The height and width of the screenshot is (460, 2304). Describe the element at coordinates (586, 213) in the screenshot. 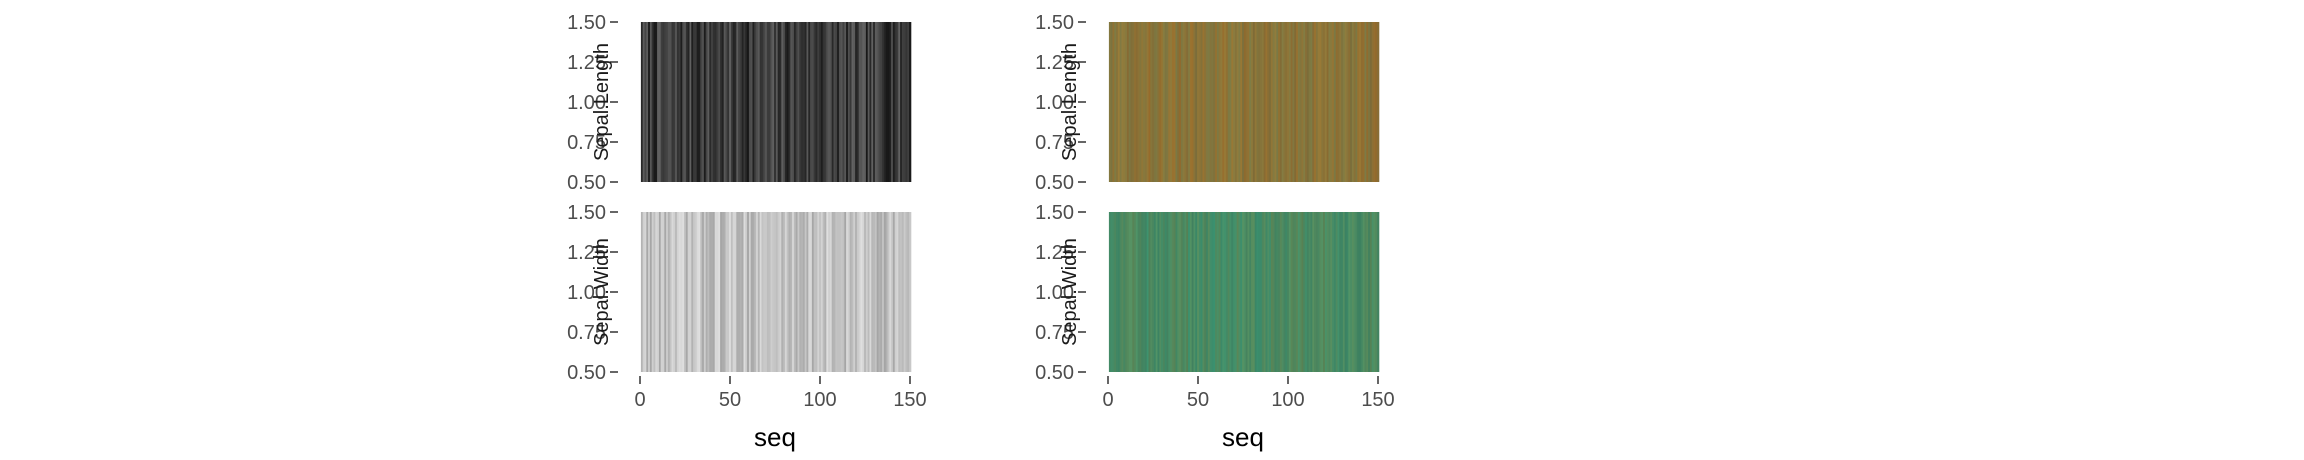

I see `y-tick-label: 1.50` at that location.